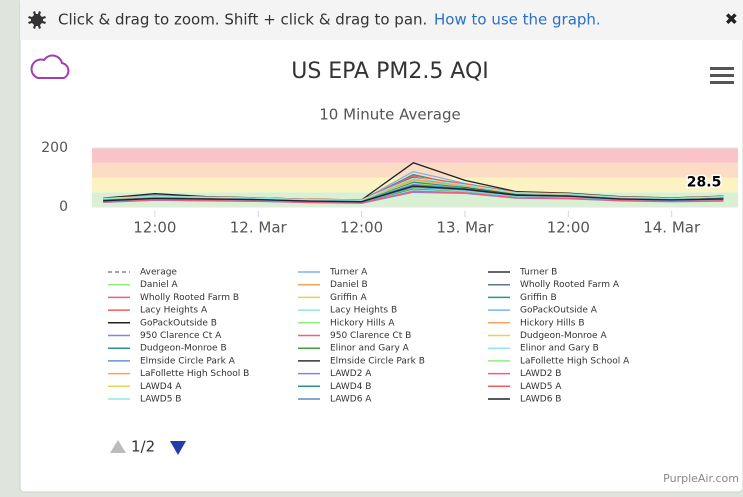 The width and height of the screenshot is (743, 497). I want to click on legend-item: Turner A, so click(333, 273).